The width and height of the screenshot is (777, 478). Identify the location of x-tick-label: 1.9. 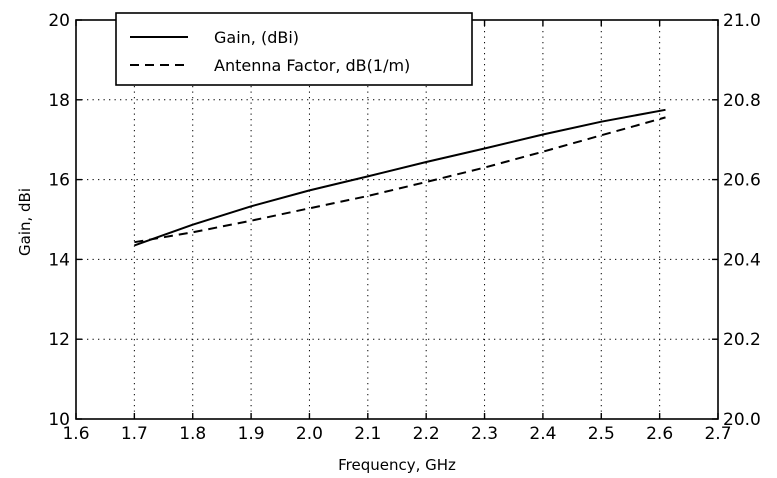
(251, 434).